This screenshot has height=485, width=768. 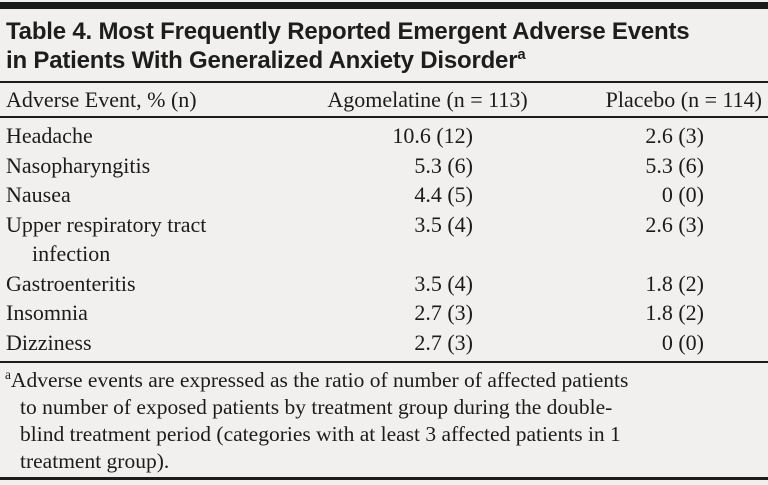 What do you see at coordinates (384, 343) in the screenshot?
I see `table-row-dizziness: Dizziness 2.7 (3) 0 (0)` at bounding box center [384, 343].